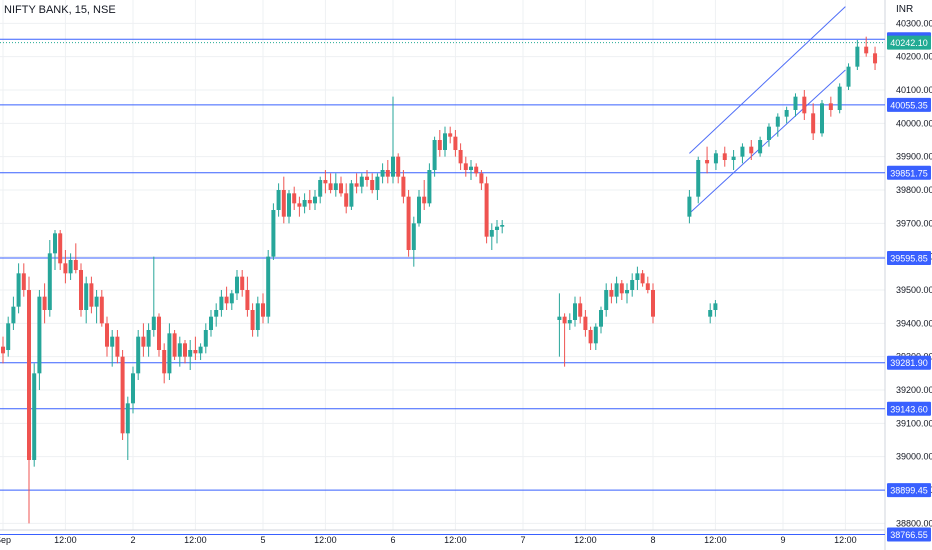 Image resolution: width=932 pixels, height=550 pixels. What do you see at coordinates (914, 57) in the screenshot?
I see `price-tick-label: 40200.00` at bounding box center [914, 57].